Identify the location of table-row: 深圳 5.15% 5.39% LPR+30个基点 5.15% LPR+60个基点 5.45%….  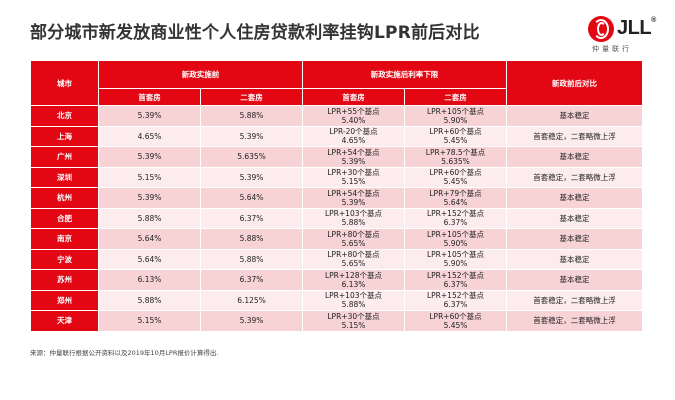
(336, 177).